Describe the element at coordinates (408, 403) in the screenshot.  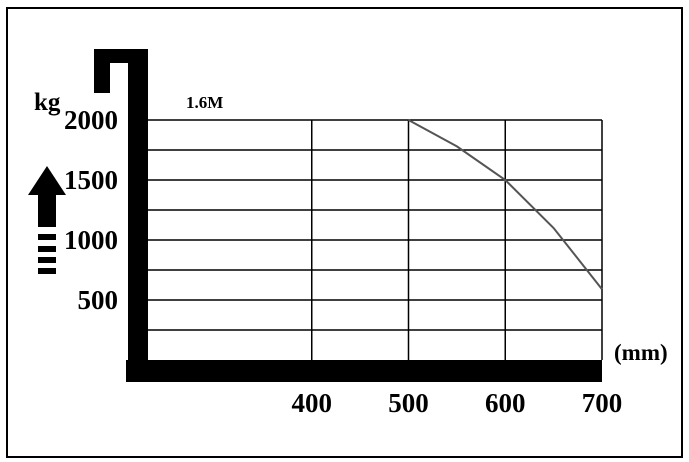
I see `x-tick-label: 500` at that location.